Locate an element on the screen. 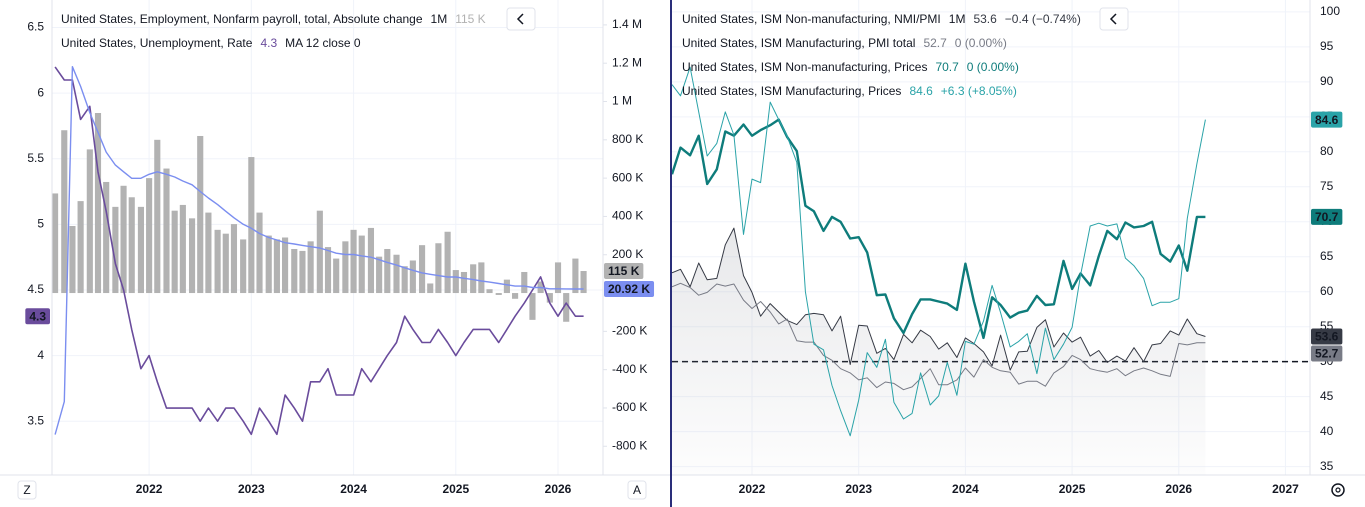  last-value-label: 53.6 is located at coordinates (1327, 337).